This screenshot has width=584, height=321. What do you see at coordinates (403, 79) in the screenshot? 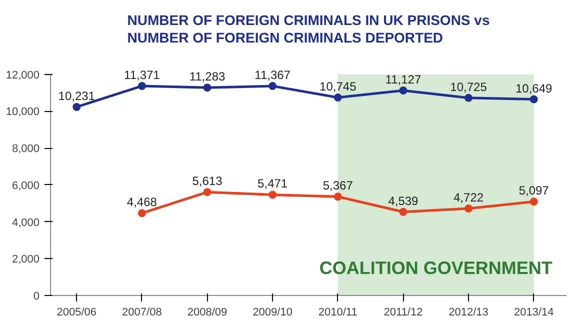
I see `data-label: 11,127` at bounding box center [403, 79].